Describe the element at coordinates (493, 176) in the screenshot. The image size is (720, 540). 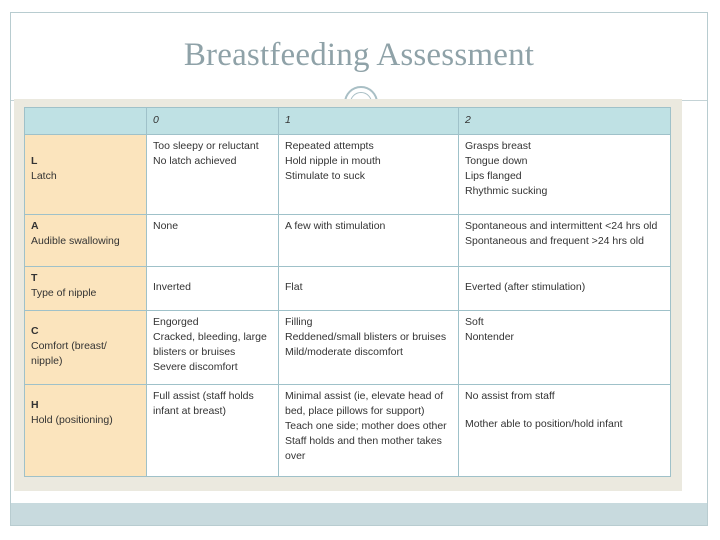
I see `cell-line: Lips flanged` at that location.